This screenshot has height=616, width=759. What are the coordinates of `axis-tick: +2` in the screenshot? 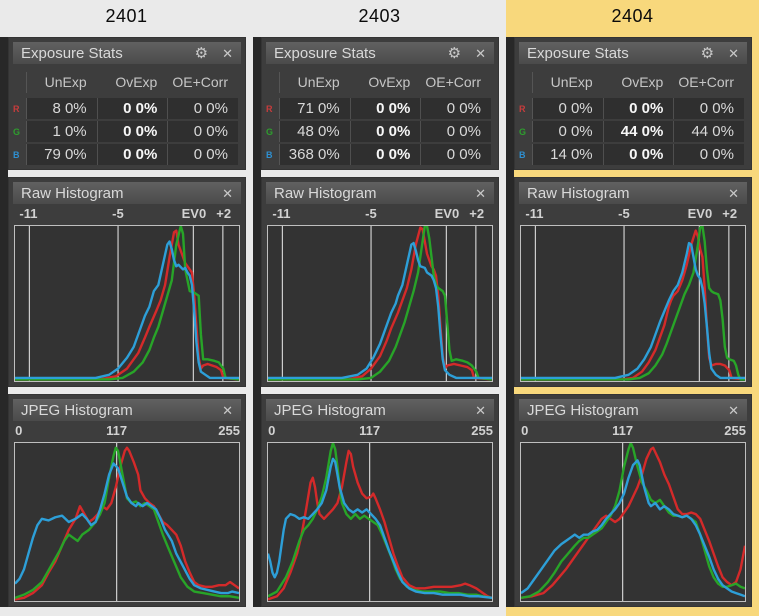 It's located at (730, 213).